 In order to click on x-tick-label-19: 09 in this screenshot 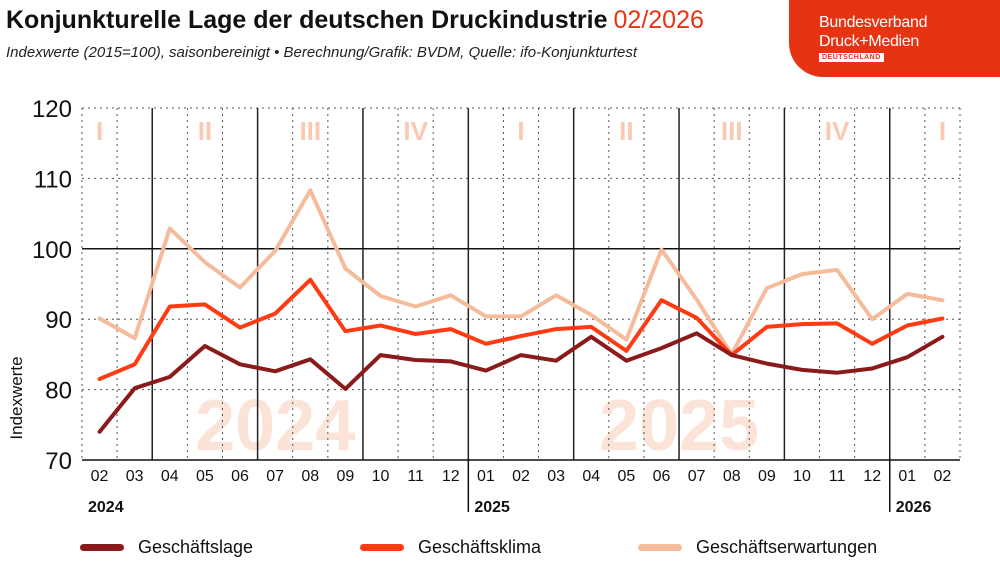, I will do `click(767, 476)`.